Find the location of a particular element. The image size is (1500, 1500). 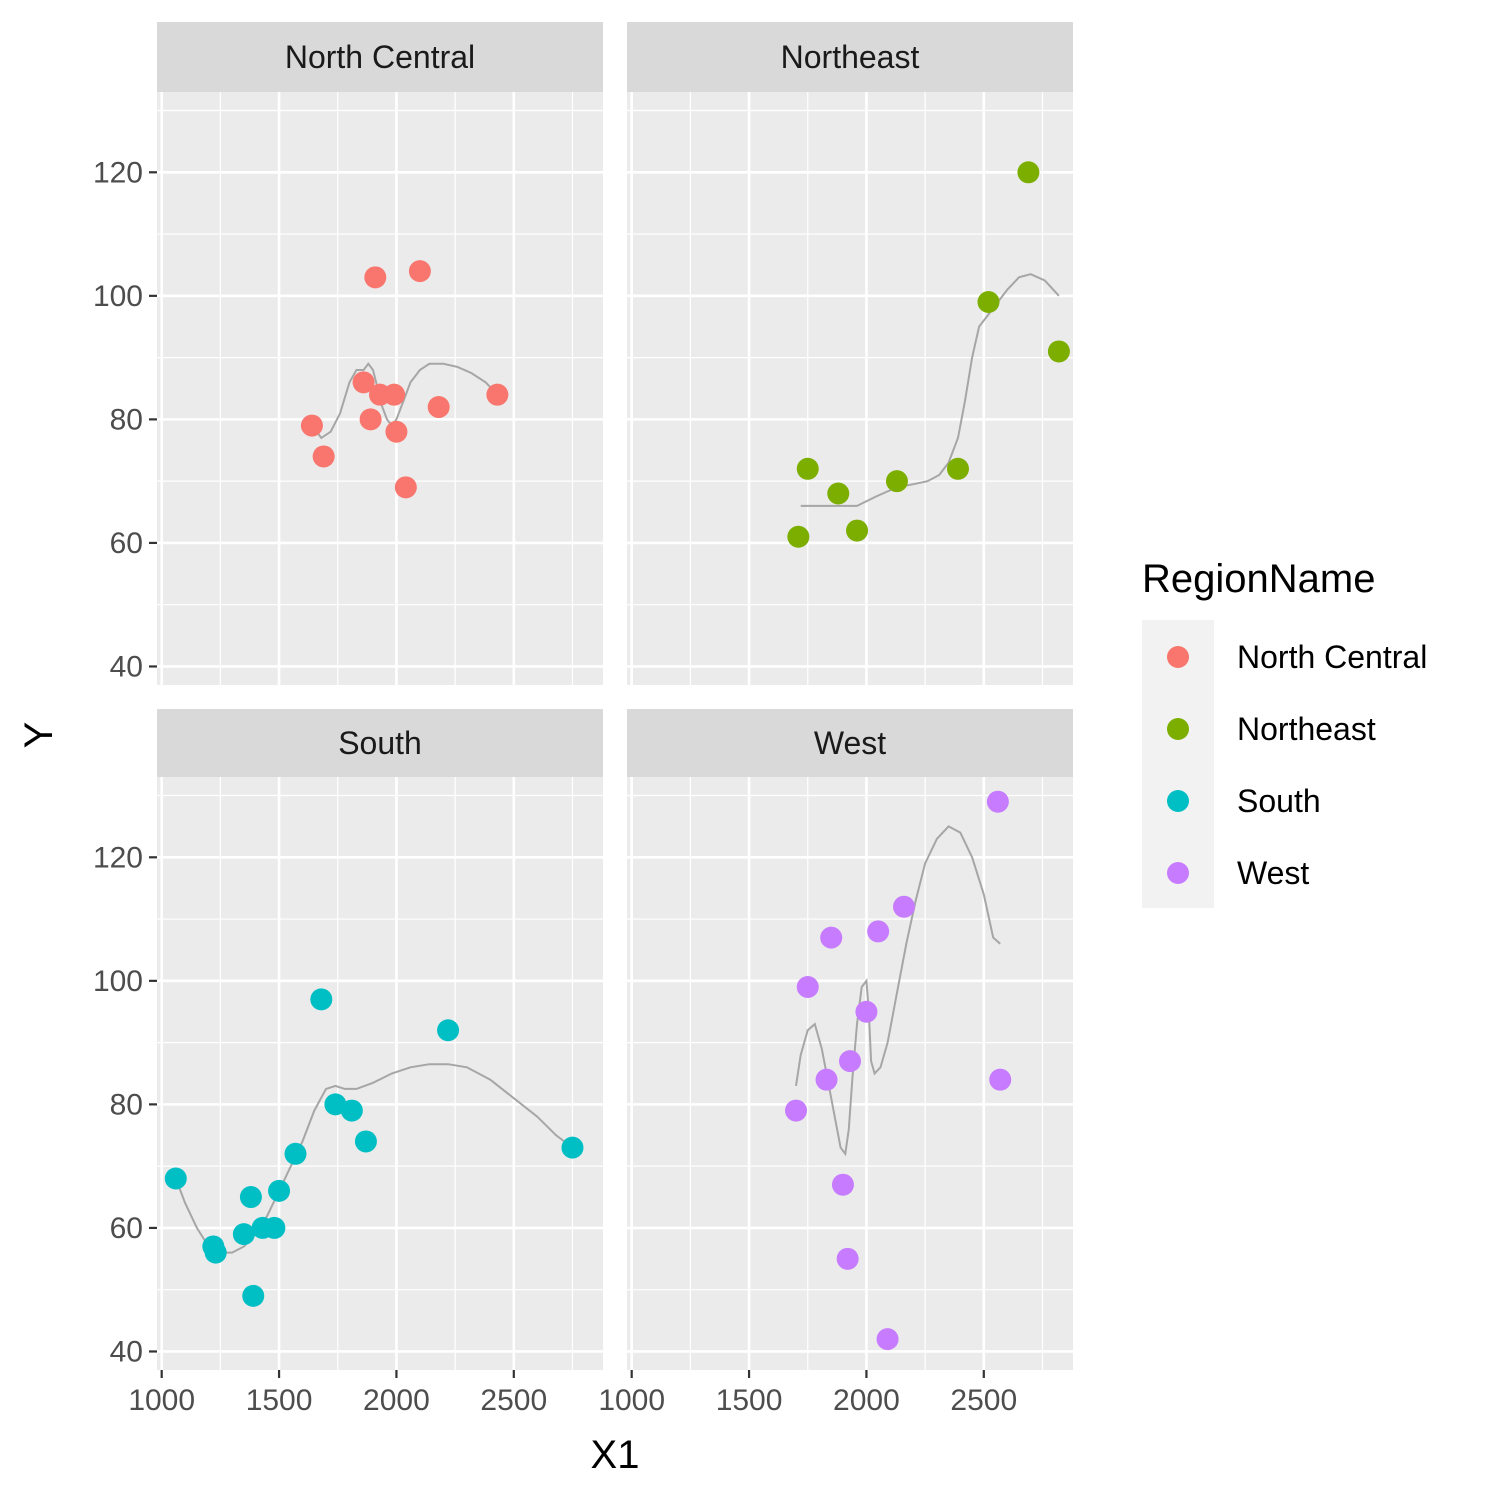

legend-label-south: South is located at coordinates (1279, 801).